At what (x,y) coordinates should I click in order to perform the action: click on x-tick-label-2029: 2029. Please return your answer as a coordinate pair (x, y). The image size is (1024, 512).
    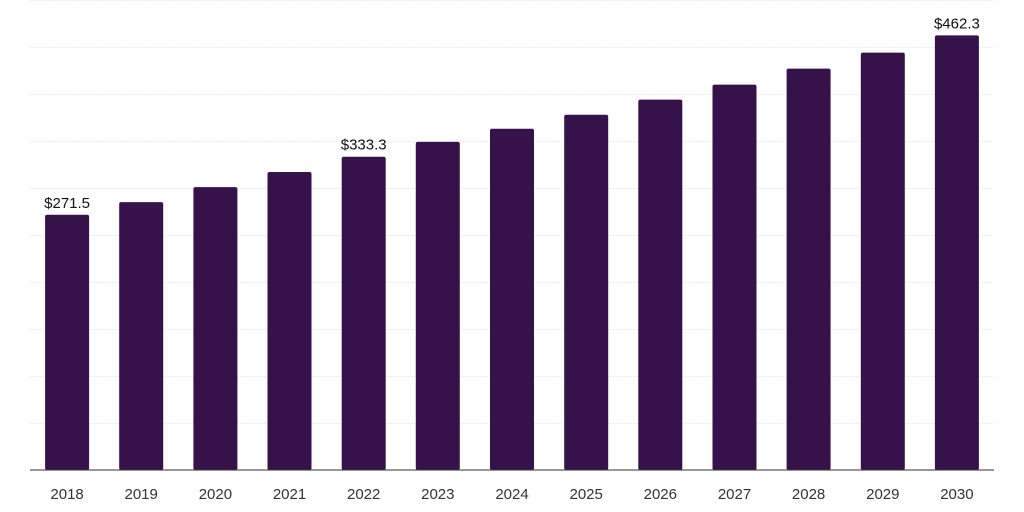
    Looking at the image, I should click on (882, 494).